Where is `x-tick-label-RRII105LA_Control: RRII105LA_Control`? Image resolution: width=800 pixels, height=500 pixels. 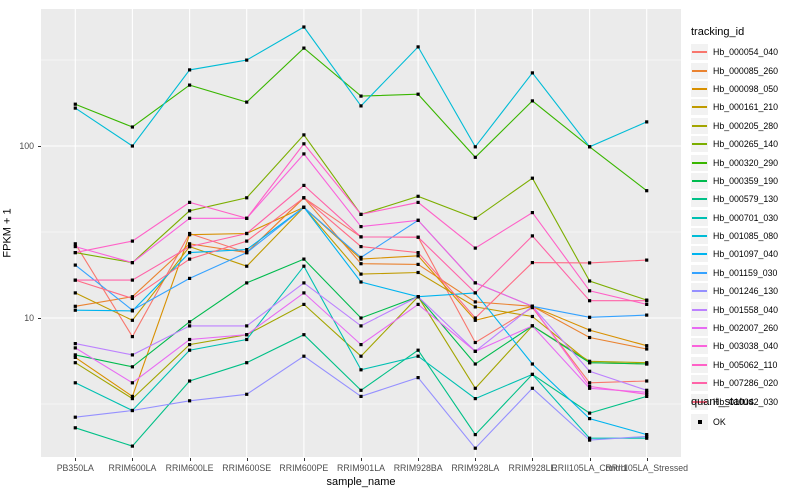 x-tick-label-RRII105LA_Control: RRII105LA_Control is located at coordinates (589, 468).